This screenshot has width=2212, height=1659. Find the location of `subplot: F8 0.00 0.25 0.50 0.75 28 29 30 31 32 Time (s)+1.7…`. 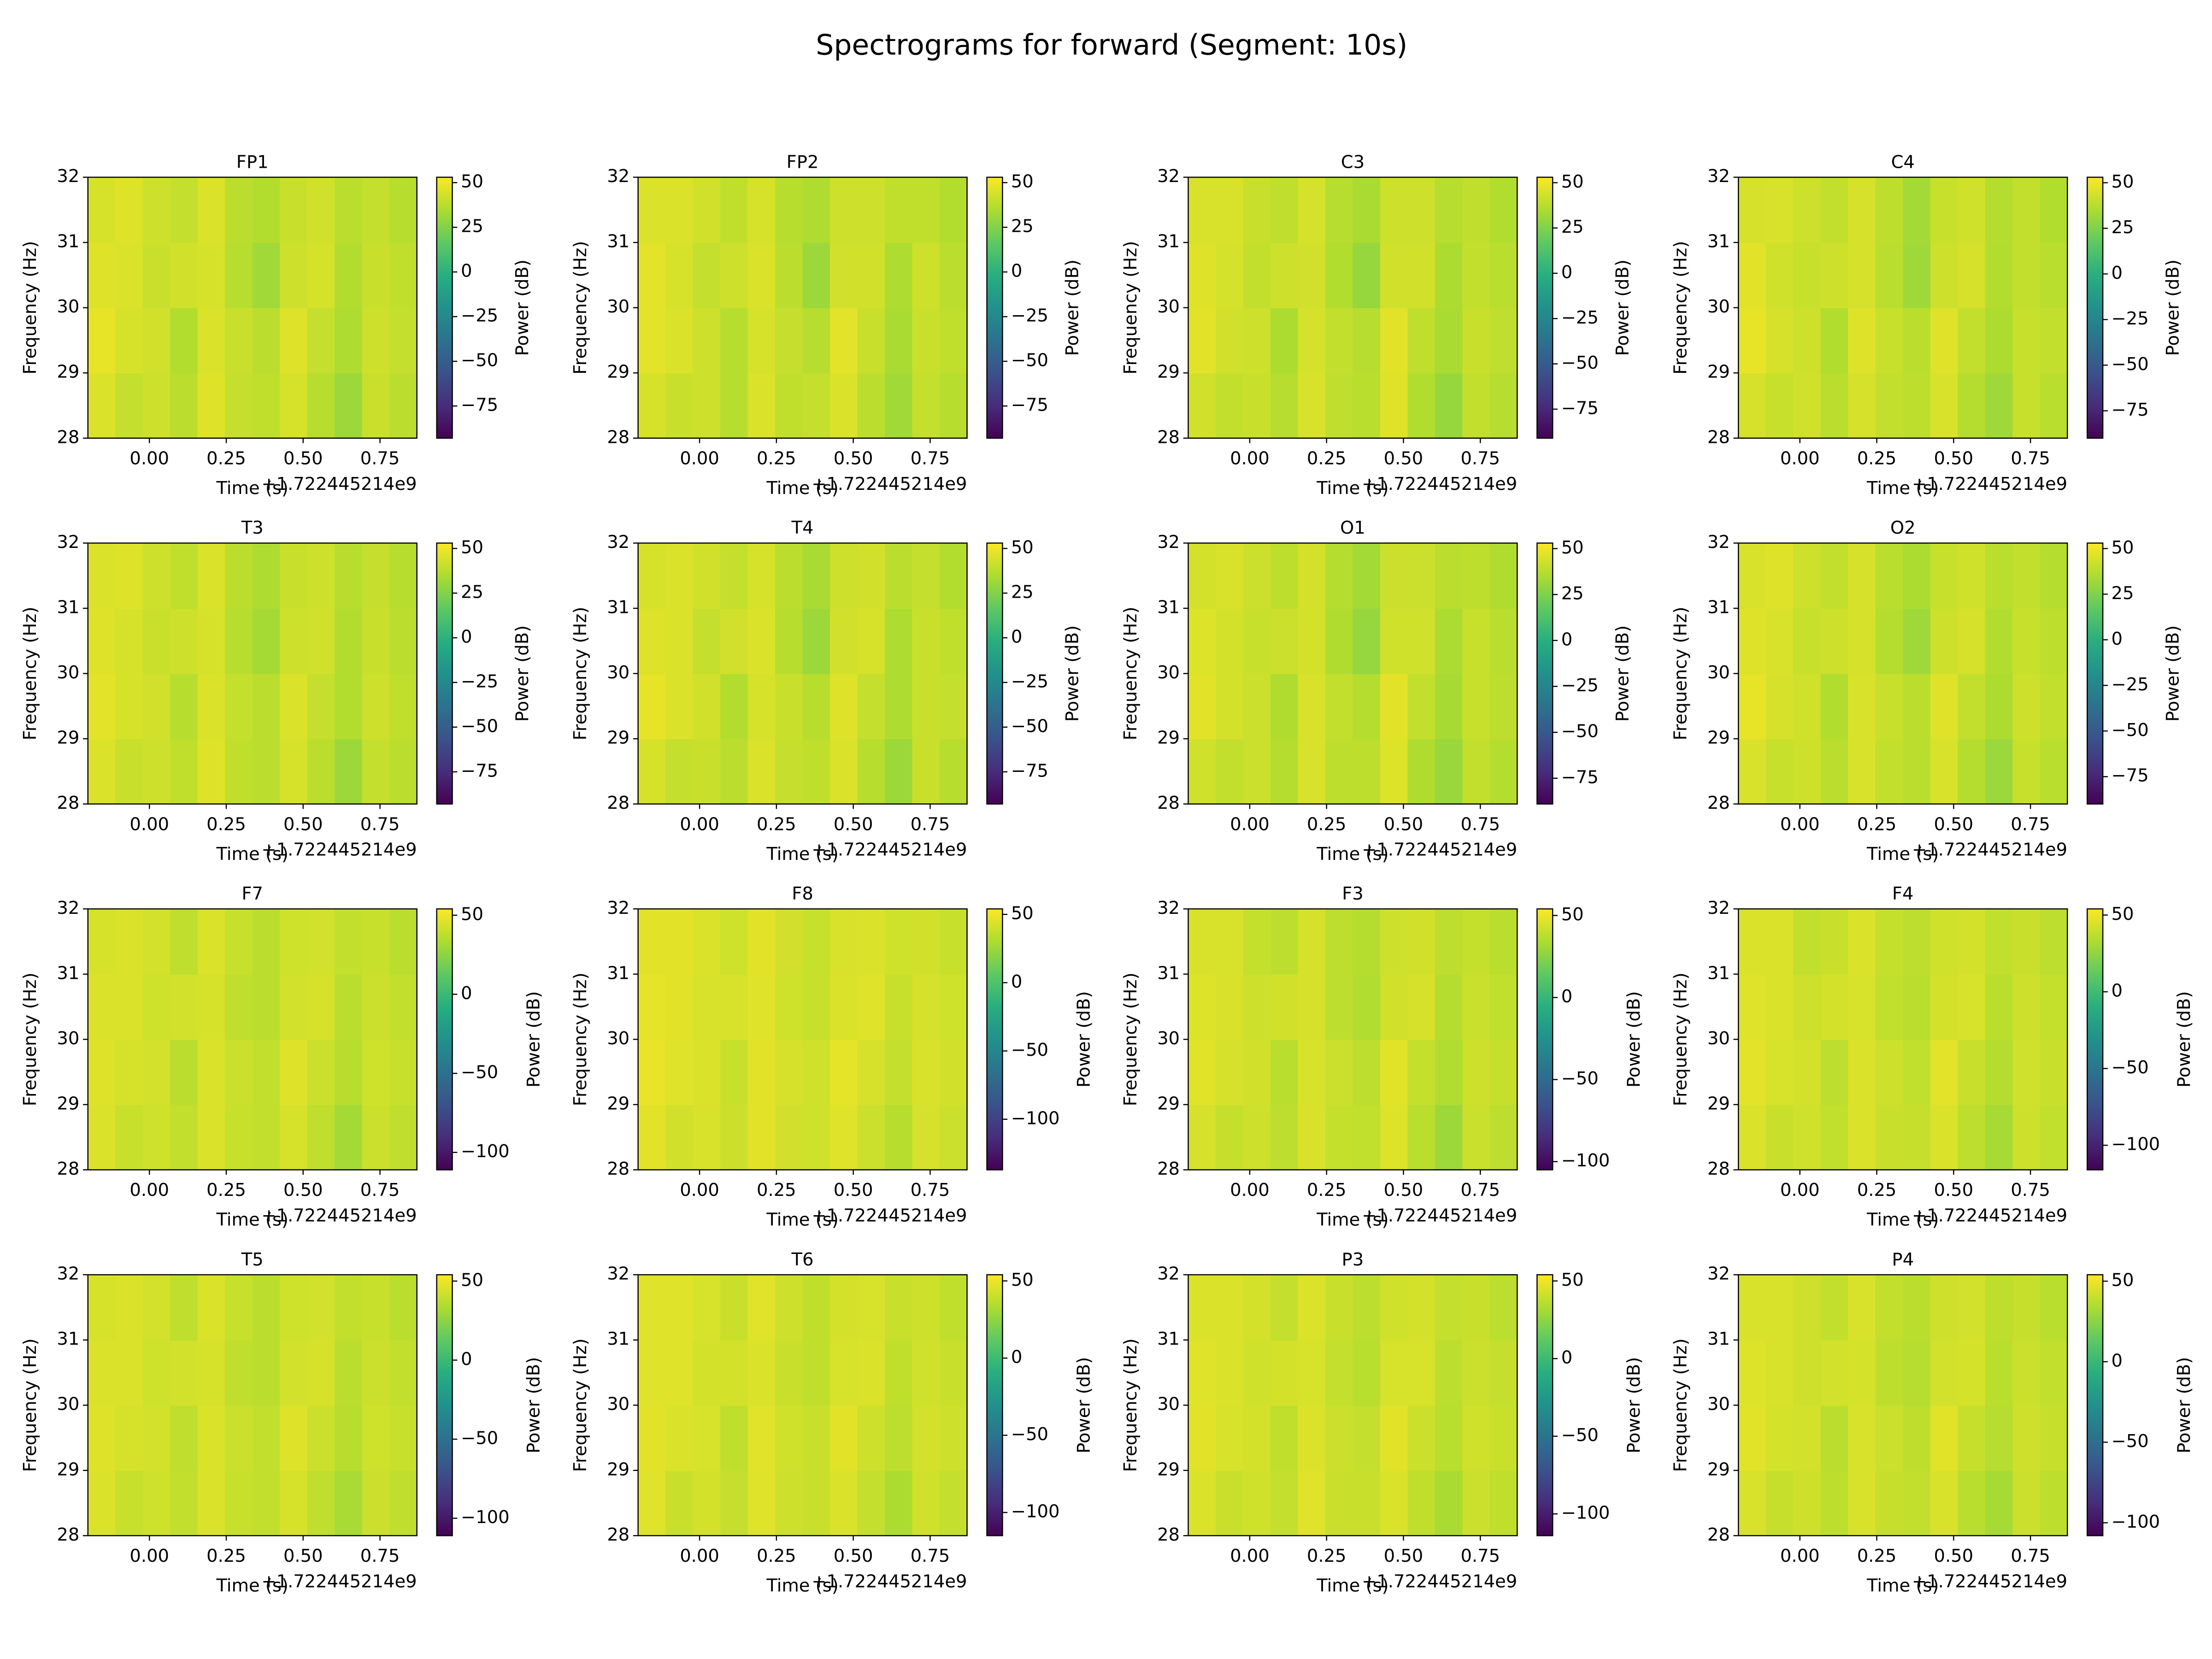

subplot: F8 0.00 0.25 0.50 0.75 28 29 30 31 32 Time (s)+1.7… is located at coordinates (832, 1056).